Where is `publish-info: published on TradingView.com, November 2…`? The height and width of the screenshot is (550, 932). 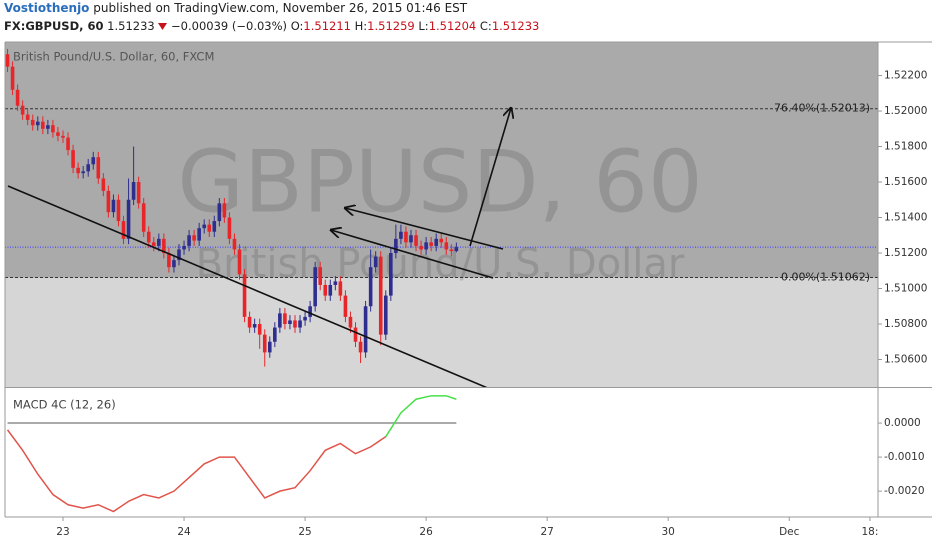
publish-info: published on TradingView.com, November 2… is located at coordinates (280, 8).